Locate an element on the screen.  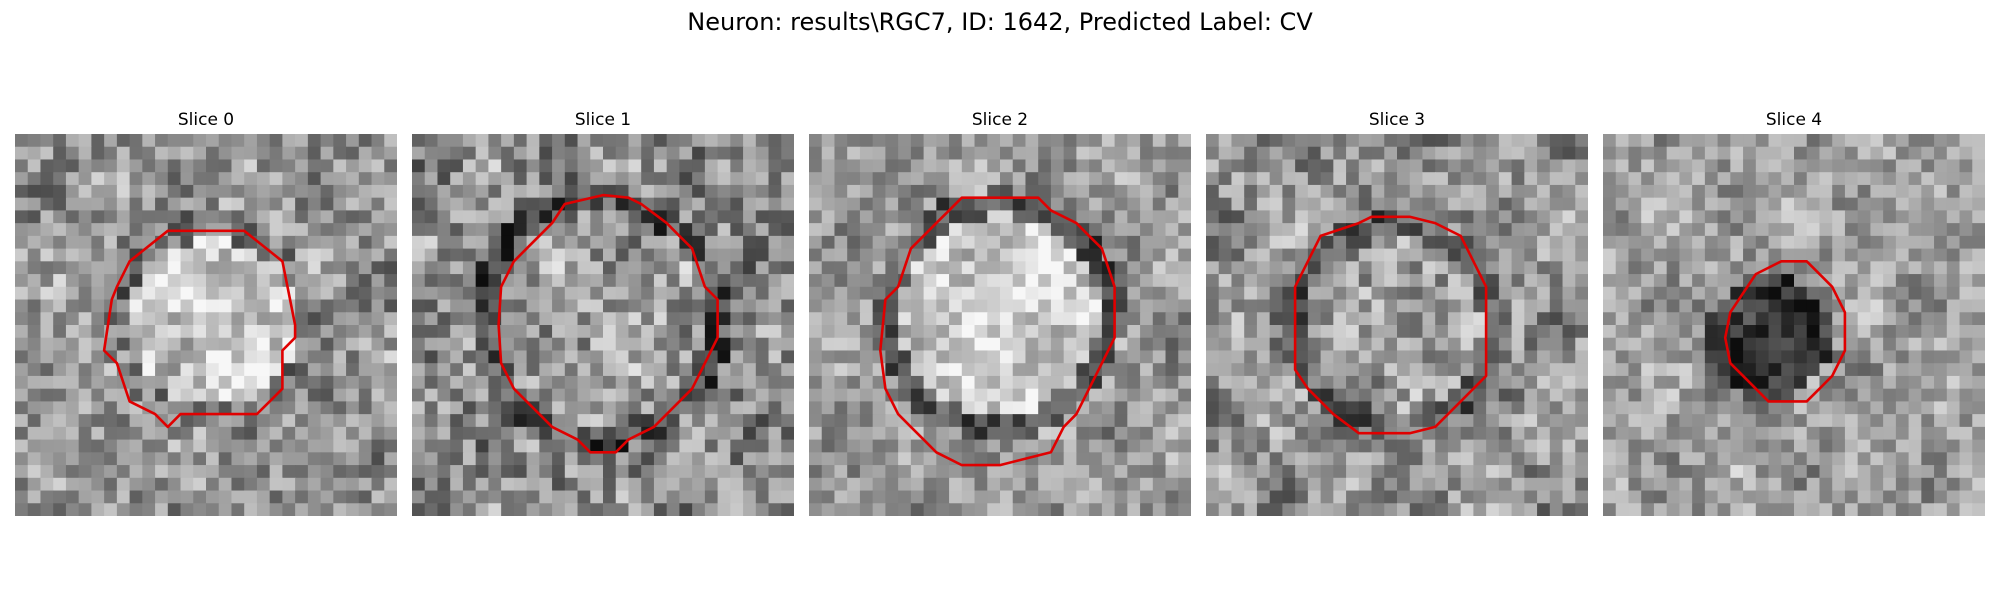
slice-title-2: Slice 2 is located at coordinates (1000, 120).